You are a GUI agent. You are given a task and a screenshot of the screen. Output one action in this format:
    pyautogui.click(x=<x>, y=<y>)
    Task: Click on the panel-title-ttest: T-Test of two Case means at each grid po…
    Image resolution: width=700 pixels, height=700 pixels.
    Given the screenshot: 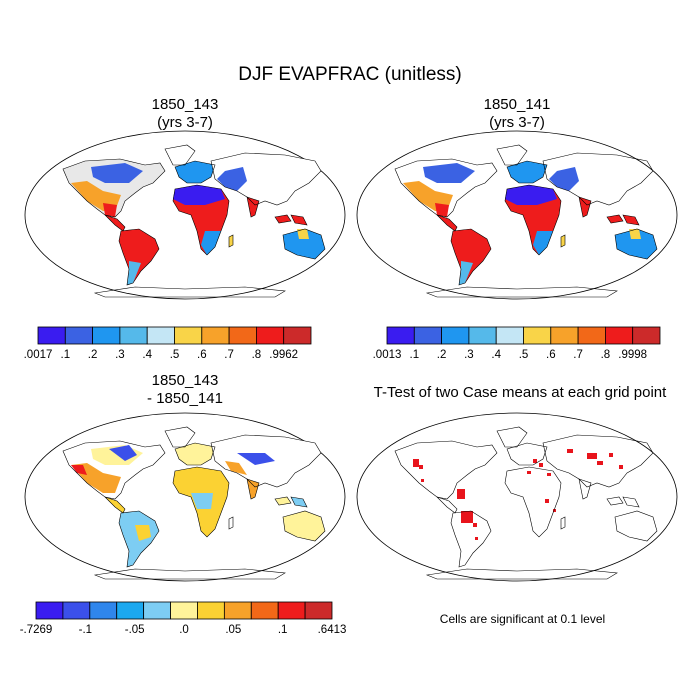 What is the action you would take?
    pyautogui.click(x=520, y=392)
    